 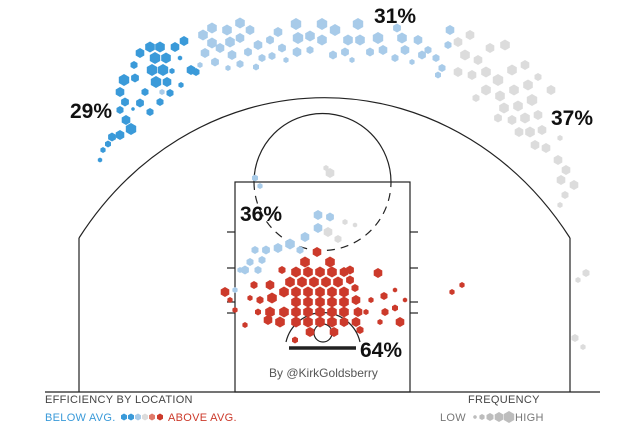 What do you see at coordinates (323, 333) in the screenshot?
I see `hoop` at bounding box center [323, 333].